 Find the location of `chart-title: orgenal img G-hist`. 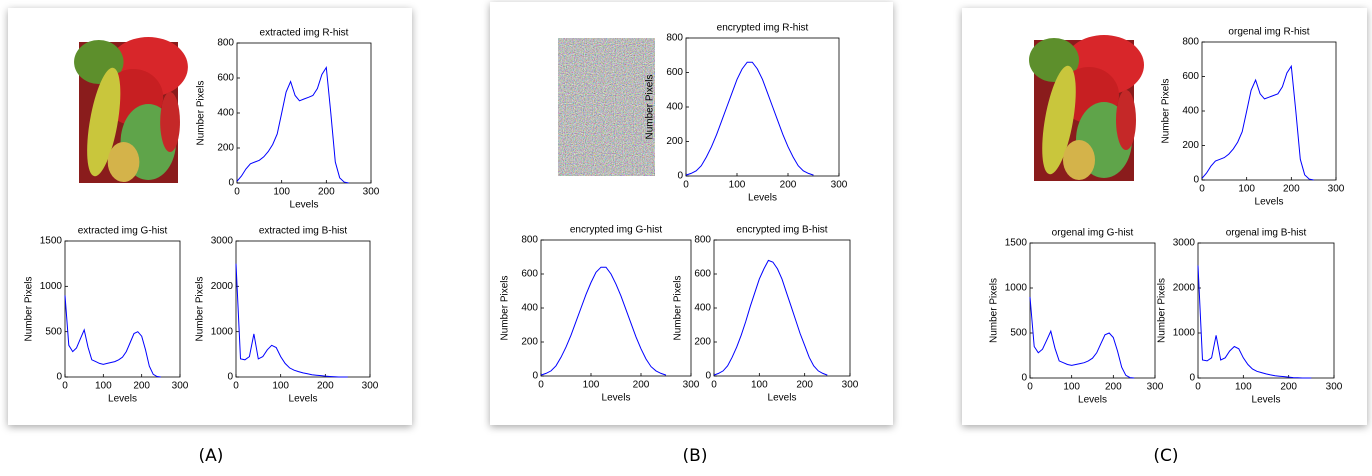

chart-title: orgenal img G-hist is located at coordinates (1093, 233).